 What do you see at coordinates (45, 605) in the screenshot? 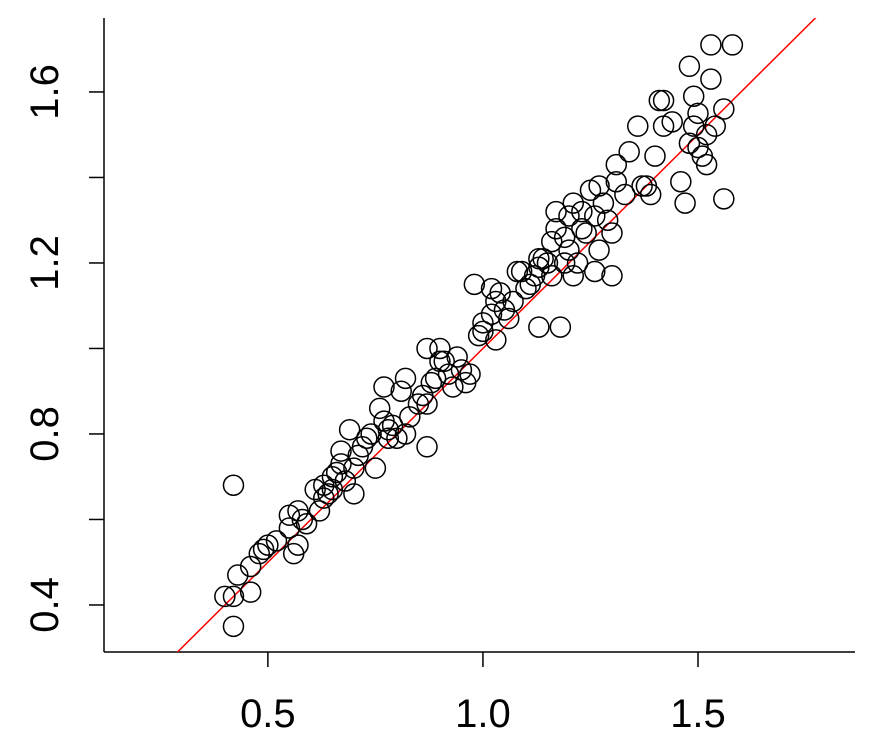
I see `y-tick-label: 0.4` at bounding box center [45, 605].